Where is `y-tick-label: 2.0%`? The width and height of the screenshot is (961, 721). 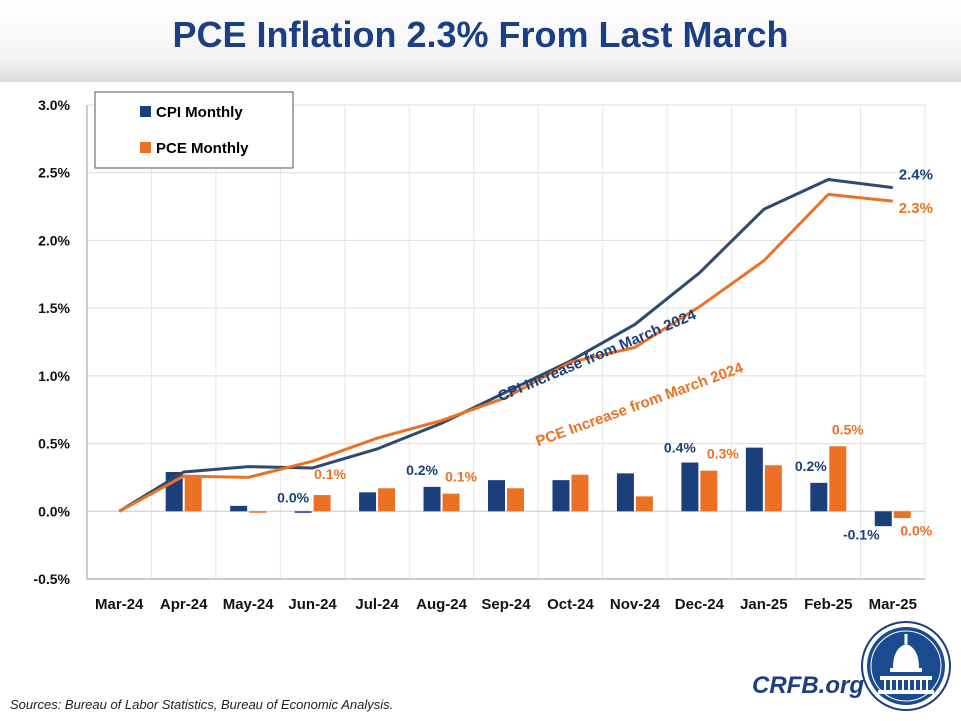 y-tick-label: 2.0% is located at coordinates (54, 240).